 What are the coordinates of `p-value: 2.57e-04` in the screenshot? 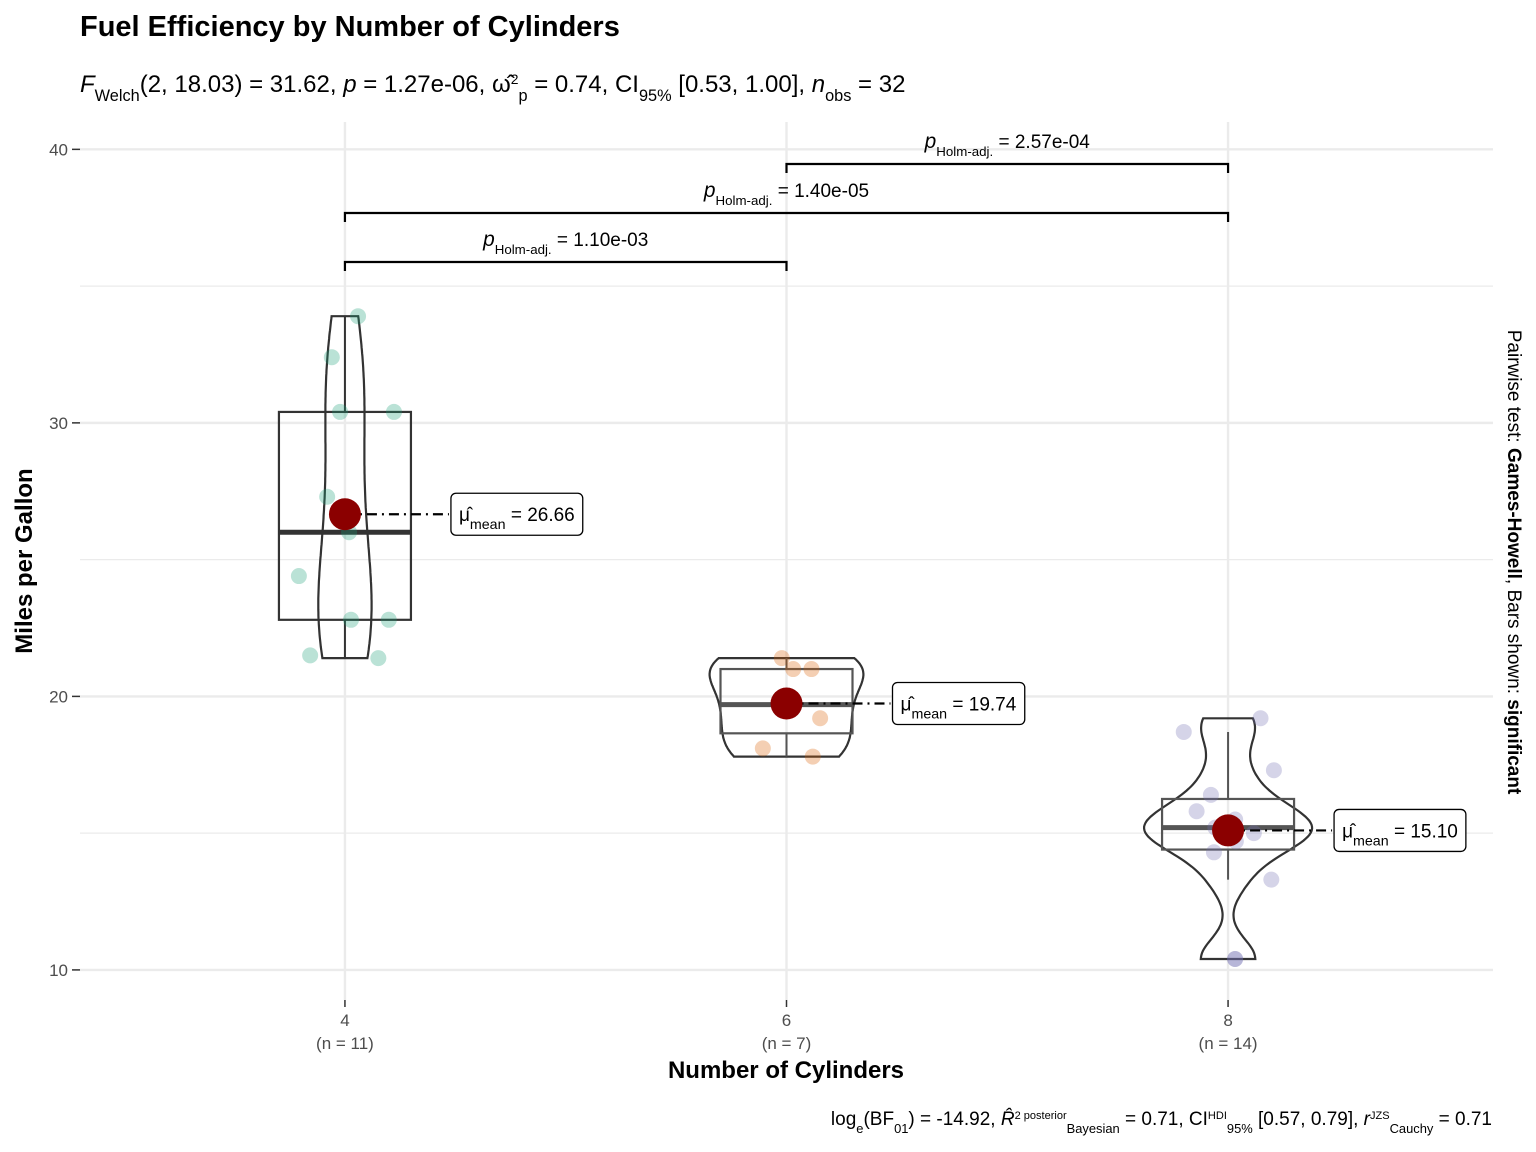 It's located at (1052, 142).